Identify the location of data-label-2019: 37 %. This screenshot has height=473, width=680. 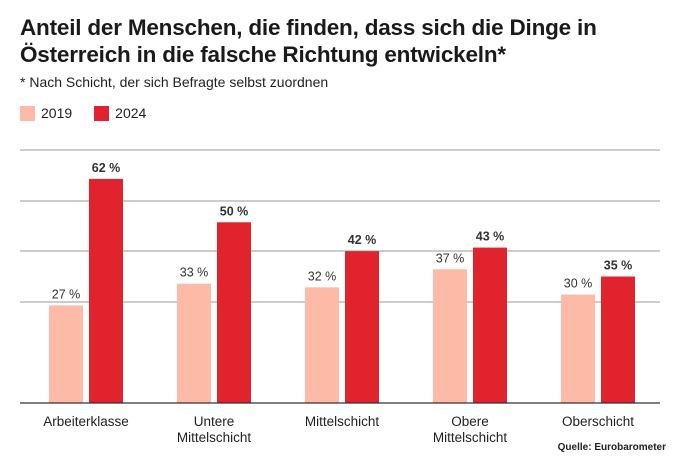
(450, 258).